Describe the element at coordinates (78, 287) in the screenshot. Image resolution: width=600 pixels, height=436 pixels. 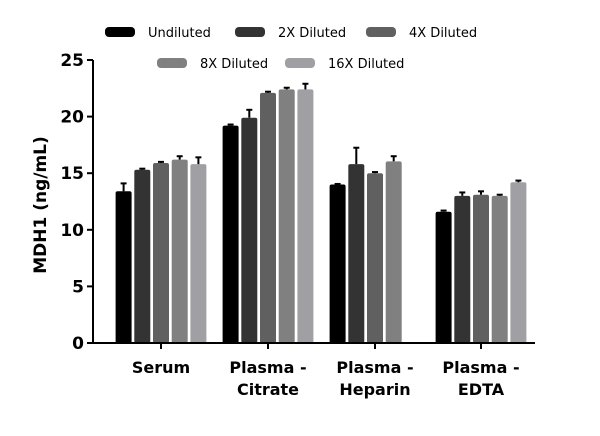
I see `y-tick-label: 5` at that location.